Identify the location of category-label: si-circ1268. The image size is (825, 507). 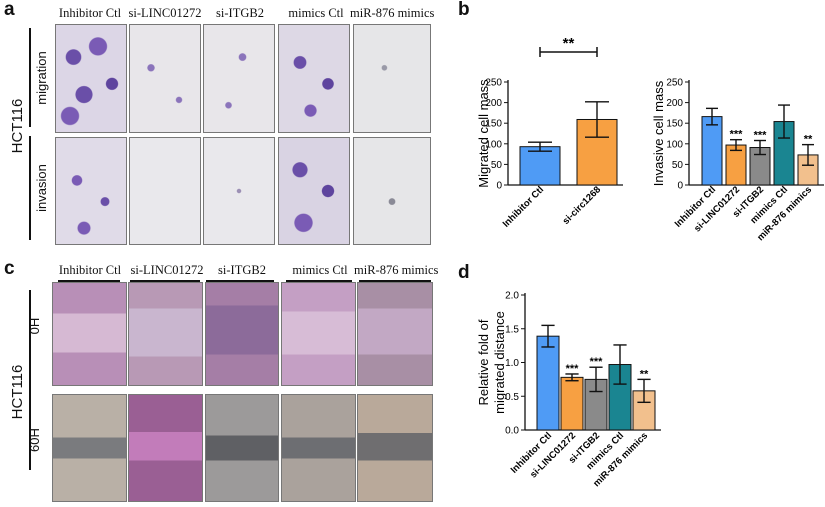
(582, 205).